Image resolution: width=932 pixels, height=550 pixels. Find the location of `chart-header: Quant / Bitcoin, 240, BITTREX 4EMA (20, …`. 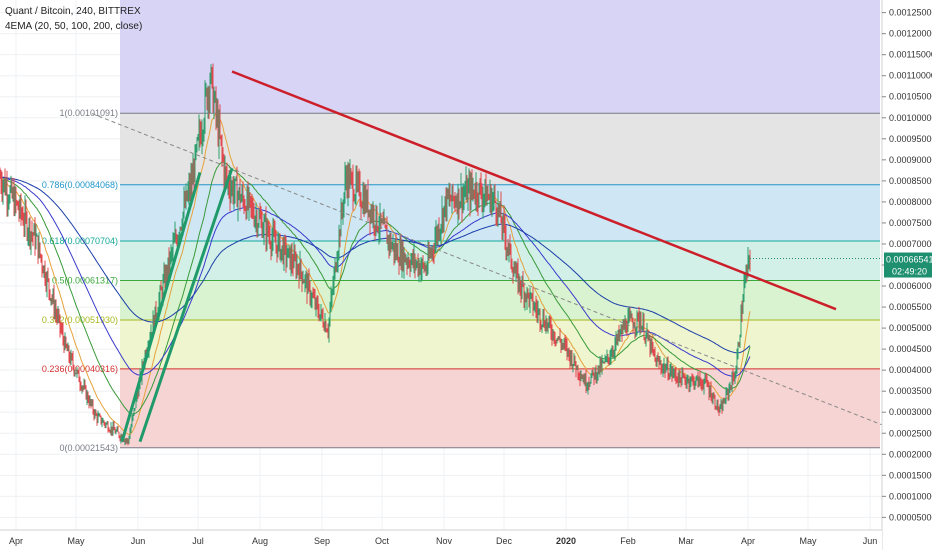

chart-header: Quant / Bitcoin, 240, BITTREX 4EMA (20, … is located at coordinates (73, 19).